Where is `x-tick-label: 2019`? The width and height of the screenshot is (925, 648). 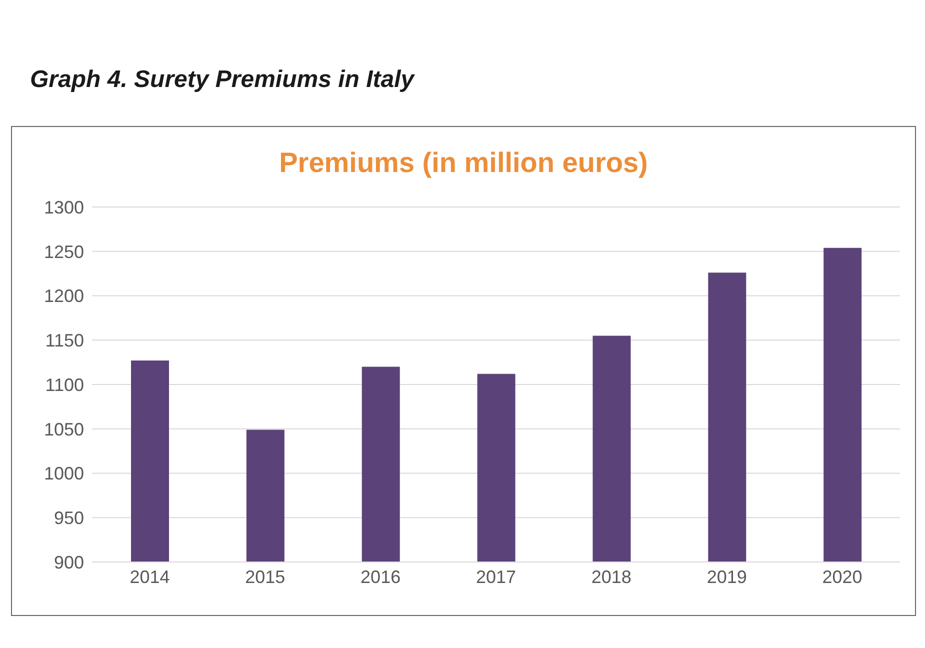
x-tick-label: 2019 is located at coordinates (726, 576).